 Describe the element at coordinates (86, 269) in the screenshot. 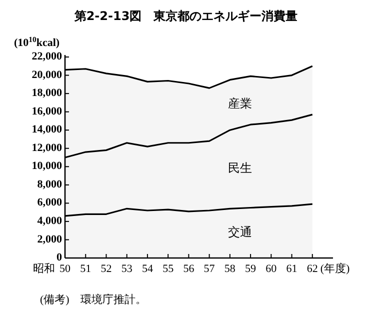

I see `x-tick-label: 51` at that location.